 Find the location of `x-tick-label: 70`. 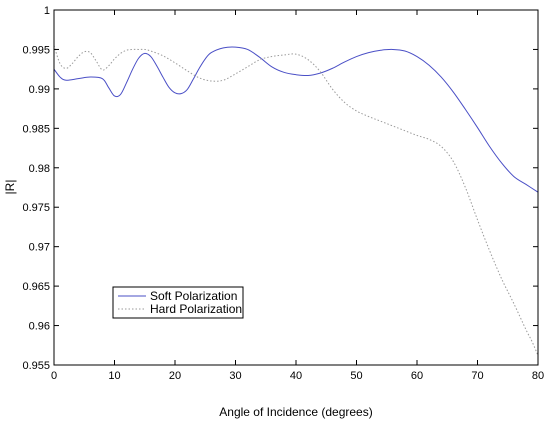

x-tick-label: 70 is located at coordinates (477, 376).